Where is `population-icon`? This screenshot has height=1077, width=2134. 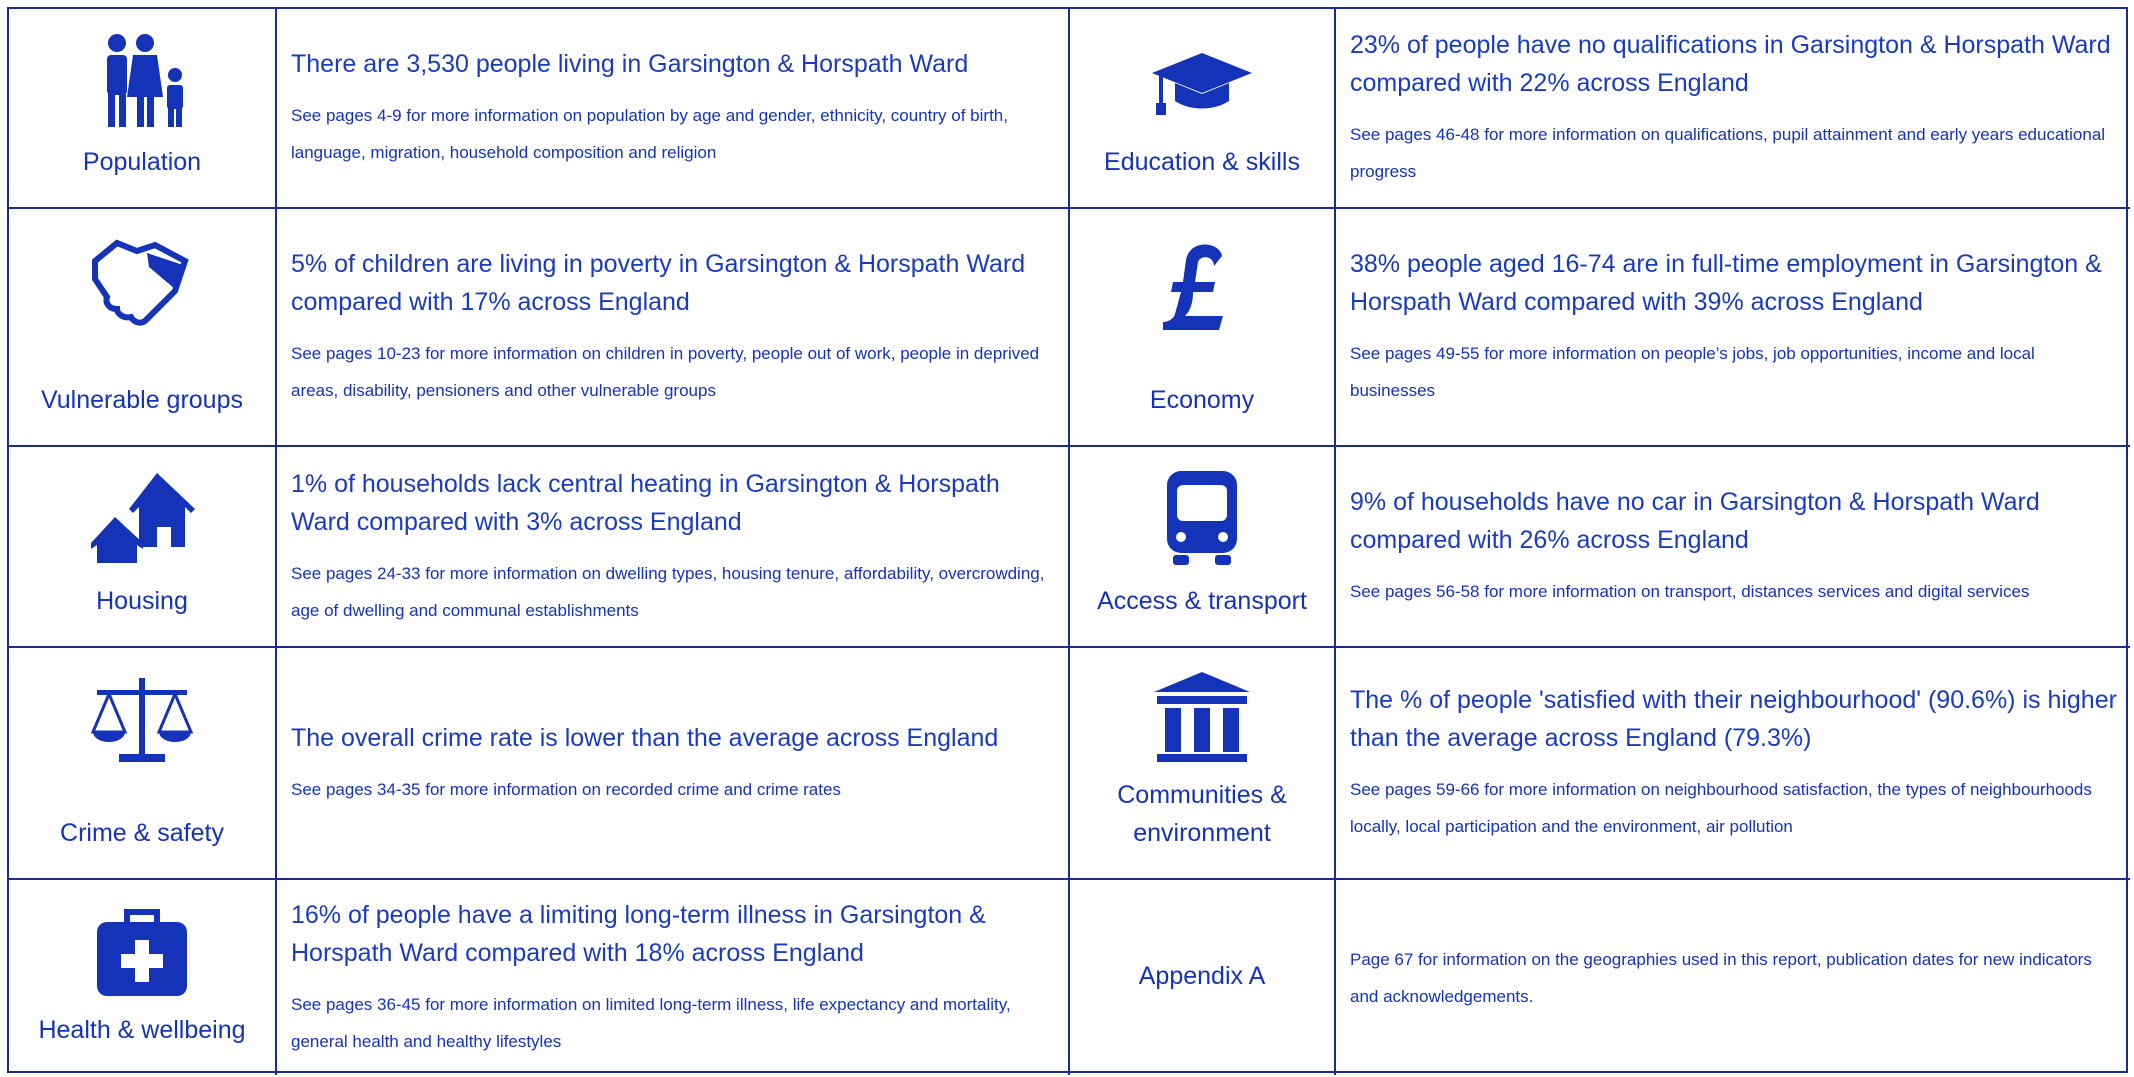
population-icon is located at coordinates (145, 80).